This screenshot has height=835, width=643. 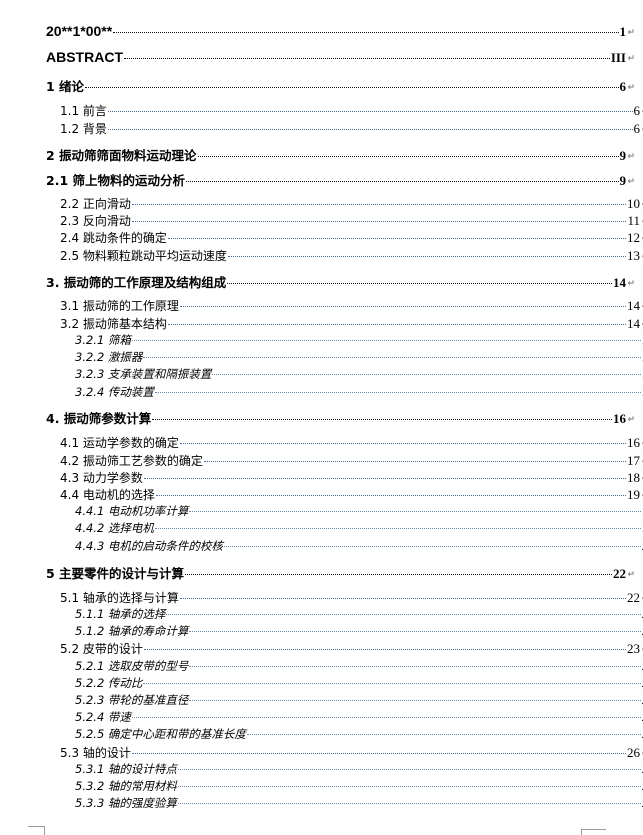 What do you see at coordinates (321, 803) in the screenshot?
I see `toc-entry: 5.3.3 轴的强度验算26↵` at bounding box center [321, 803].